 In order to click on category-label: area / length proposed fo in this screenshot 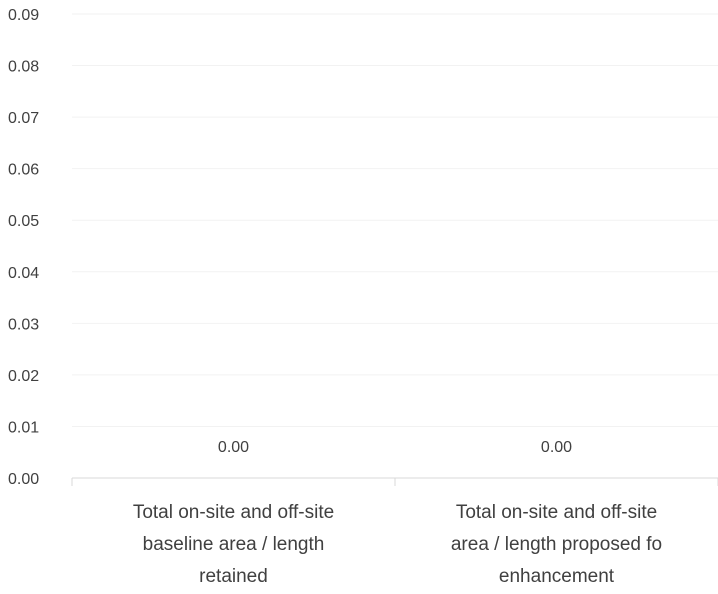, I will do `click(556, 544)`.